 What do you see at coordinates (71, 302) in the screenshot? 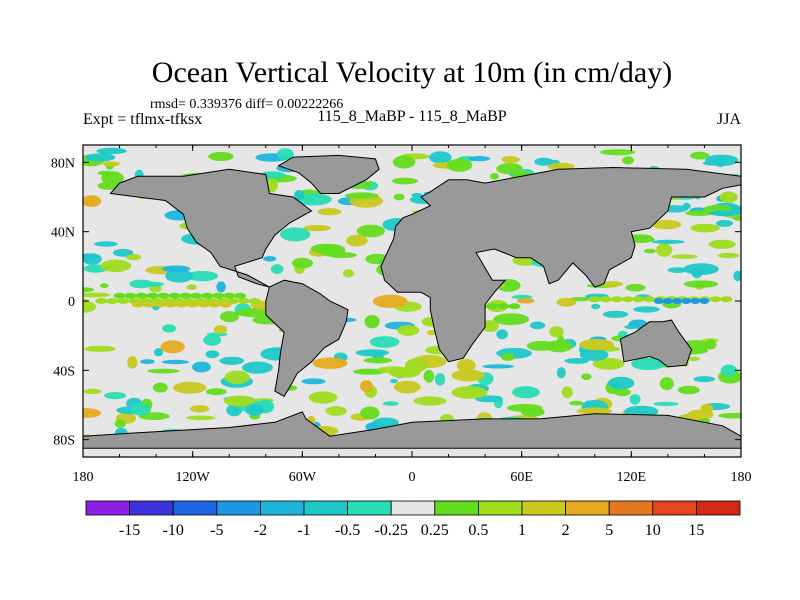
I see `y-tick-label: 0` at bounding box center [71, 302].